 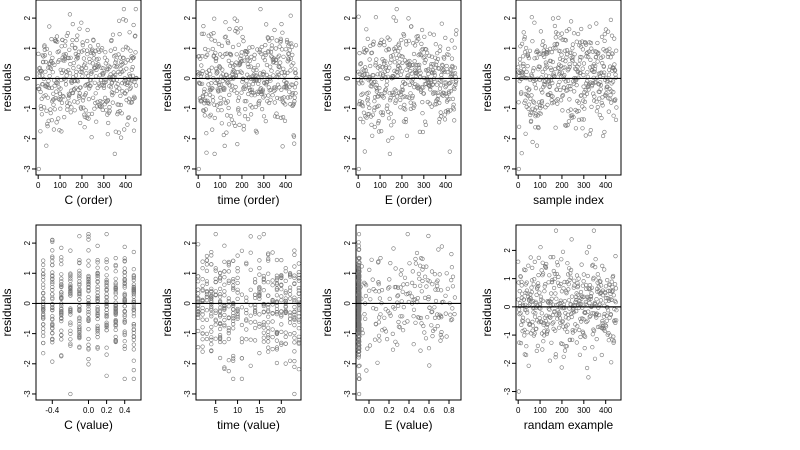 I want to click on y-tick-label: 2, so click(x=187, y=242).